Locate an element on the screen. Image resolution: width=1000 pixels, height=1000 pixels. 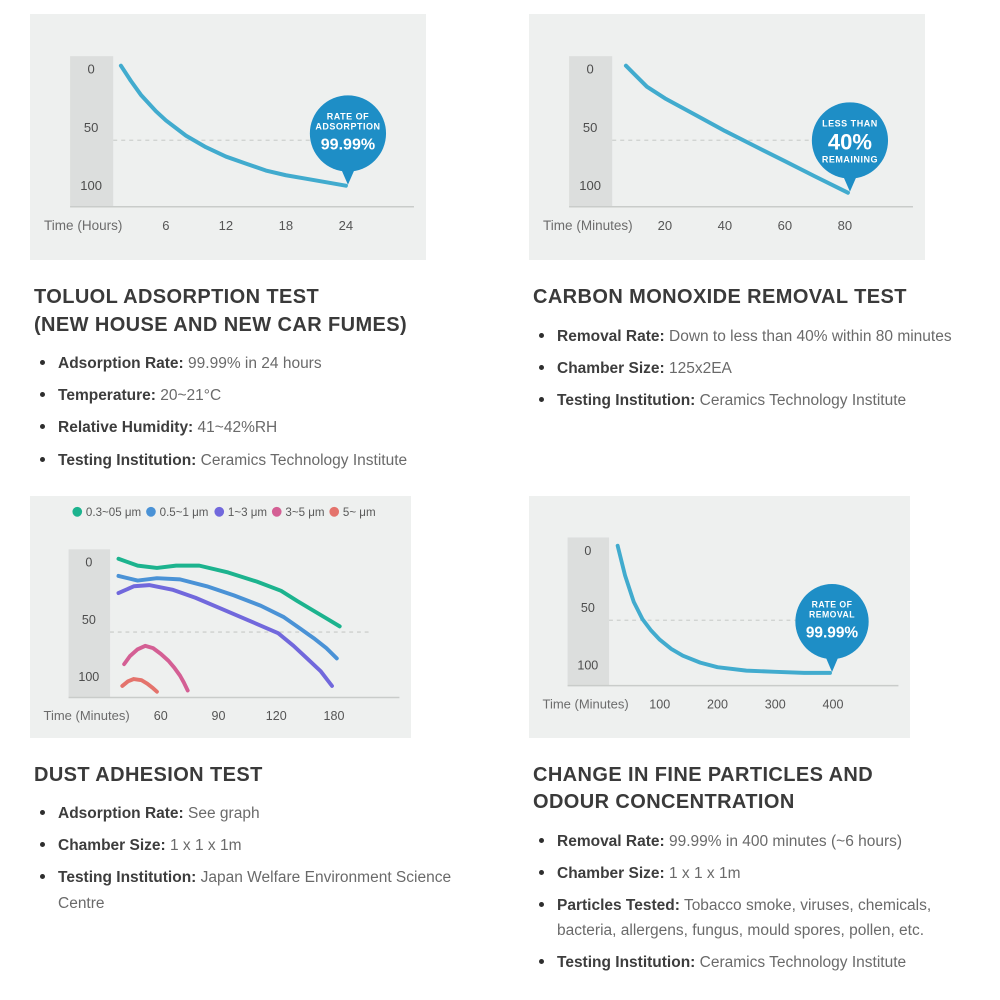
x-tick-label: 6 is located at coordinates (165, 225).